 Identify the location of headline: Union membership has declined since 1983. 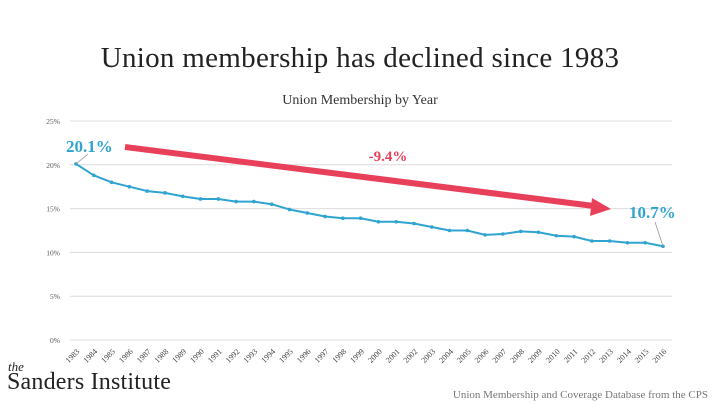
(360, 58).